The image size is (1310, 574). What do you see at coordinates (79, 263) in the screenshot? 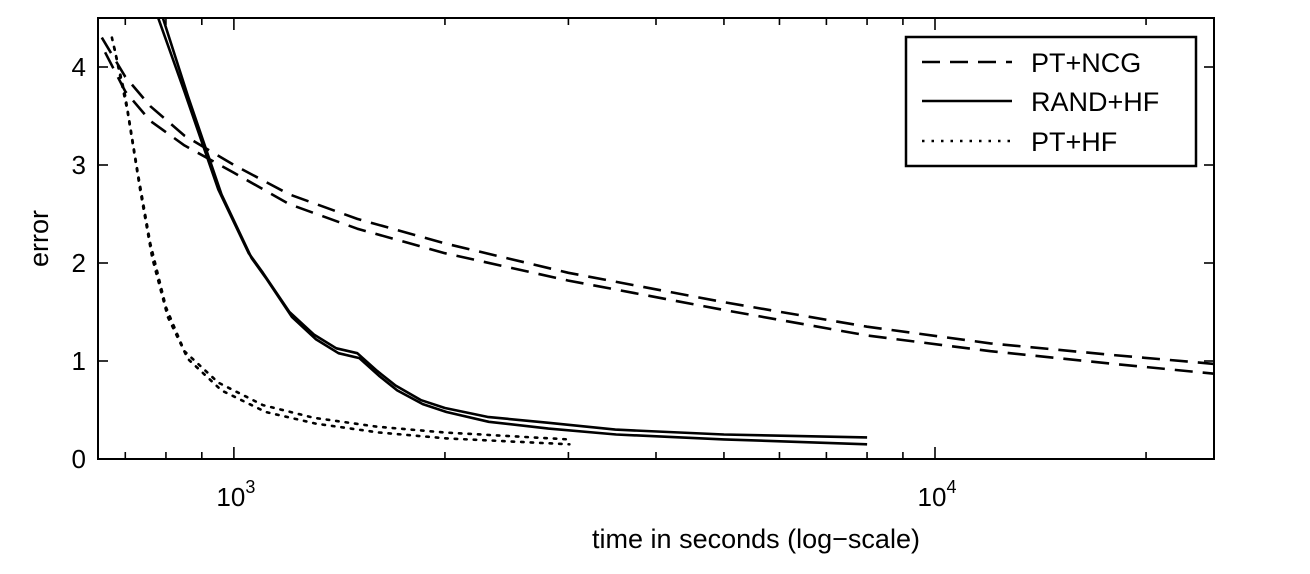
I see `y-tick-label: 2` at bounding box center [79, 263].